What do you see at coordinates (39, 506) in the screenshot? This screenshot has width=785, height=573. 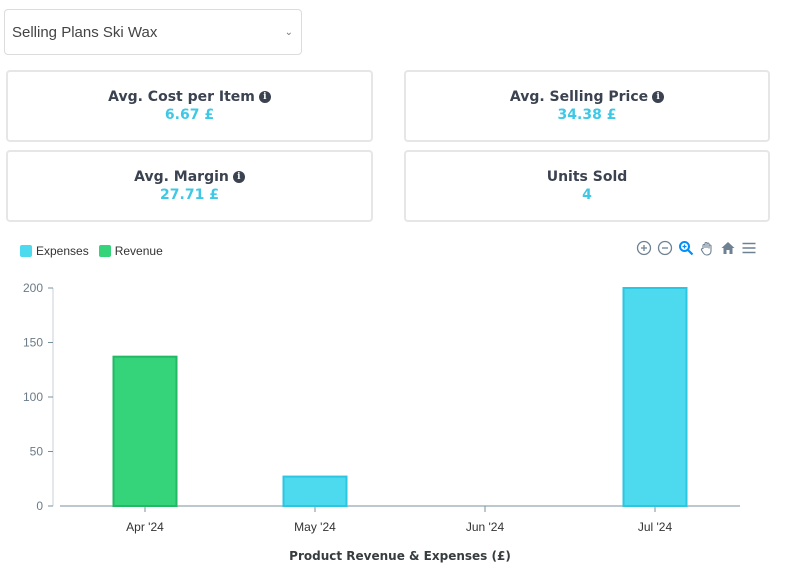 I see `y-tick-label: 0` at bounding box center [39, 506].